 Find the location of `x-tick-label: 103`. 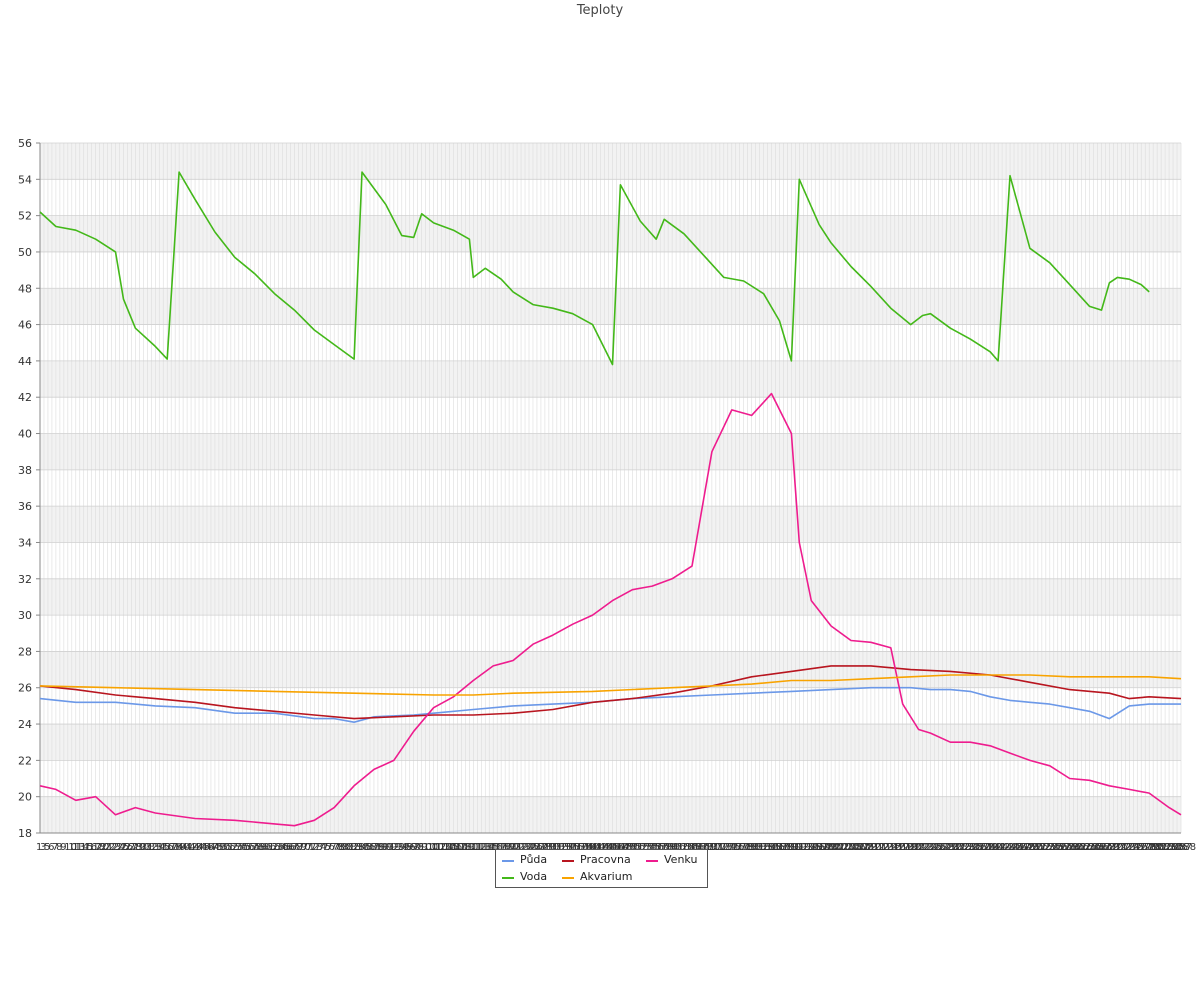

x-tick-label: 103 is located at coordinates (440, 847).